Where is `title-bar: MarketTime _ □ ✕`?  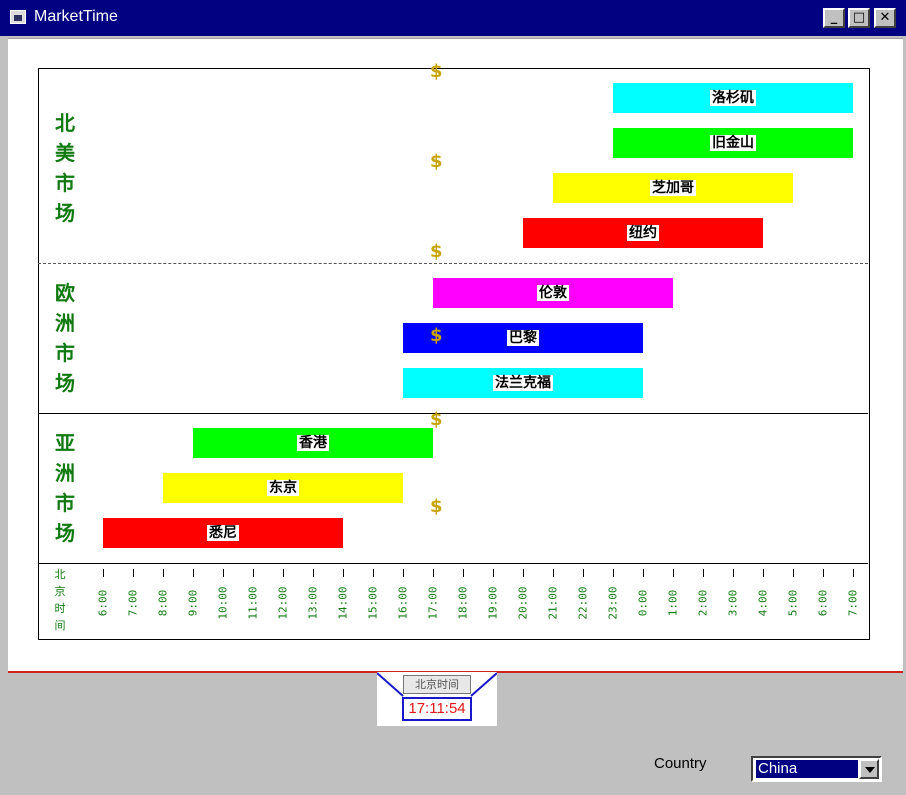 title-bar: MarketTime _ □ ✕ is located at coordinates (453, 18).